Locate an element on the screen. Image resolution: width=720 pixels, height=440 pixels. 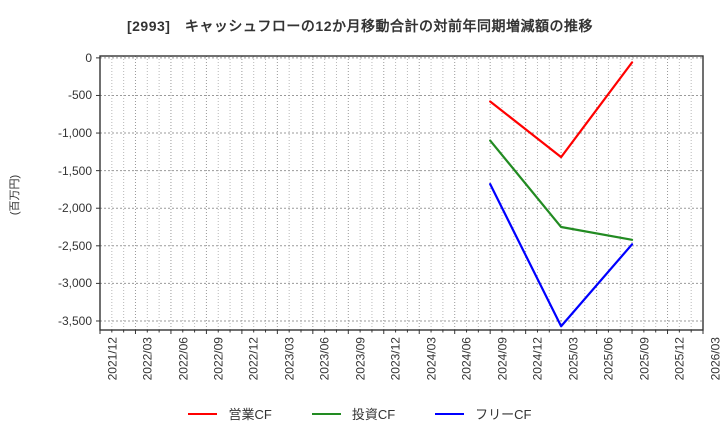
legend: 営業CF 投資CF フリーCF is located at coordinates (360, 413).